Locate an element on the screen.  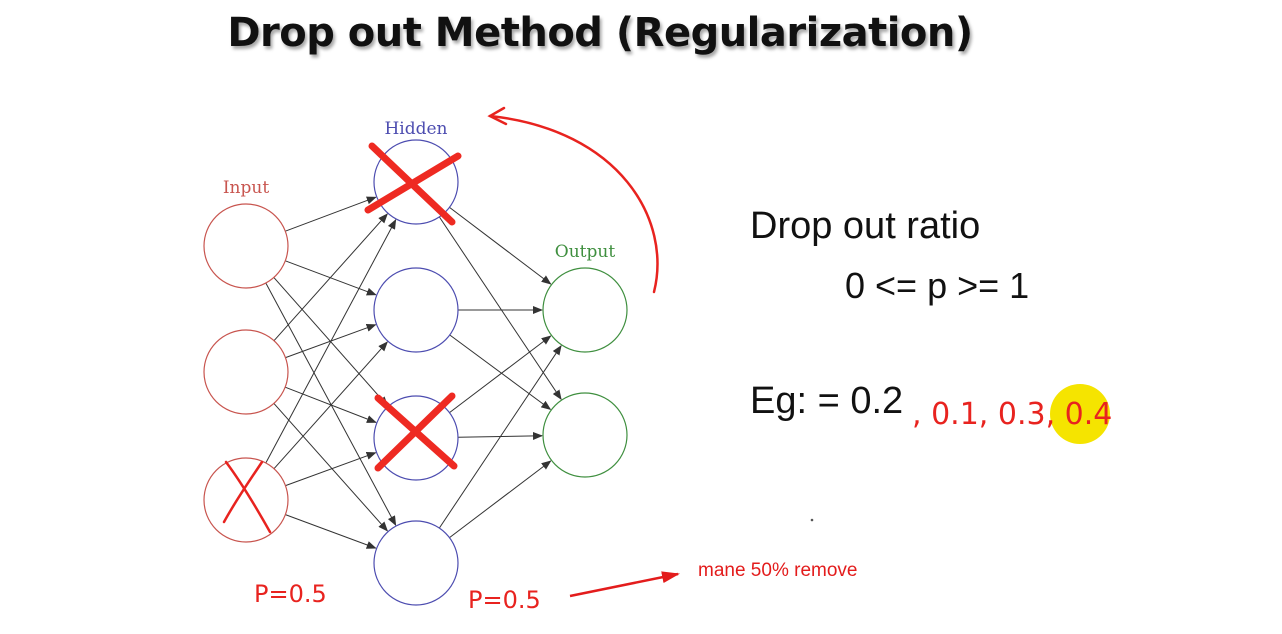
hidden-layer-label: Hidden is located at coordinates (415, 129).